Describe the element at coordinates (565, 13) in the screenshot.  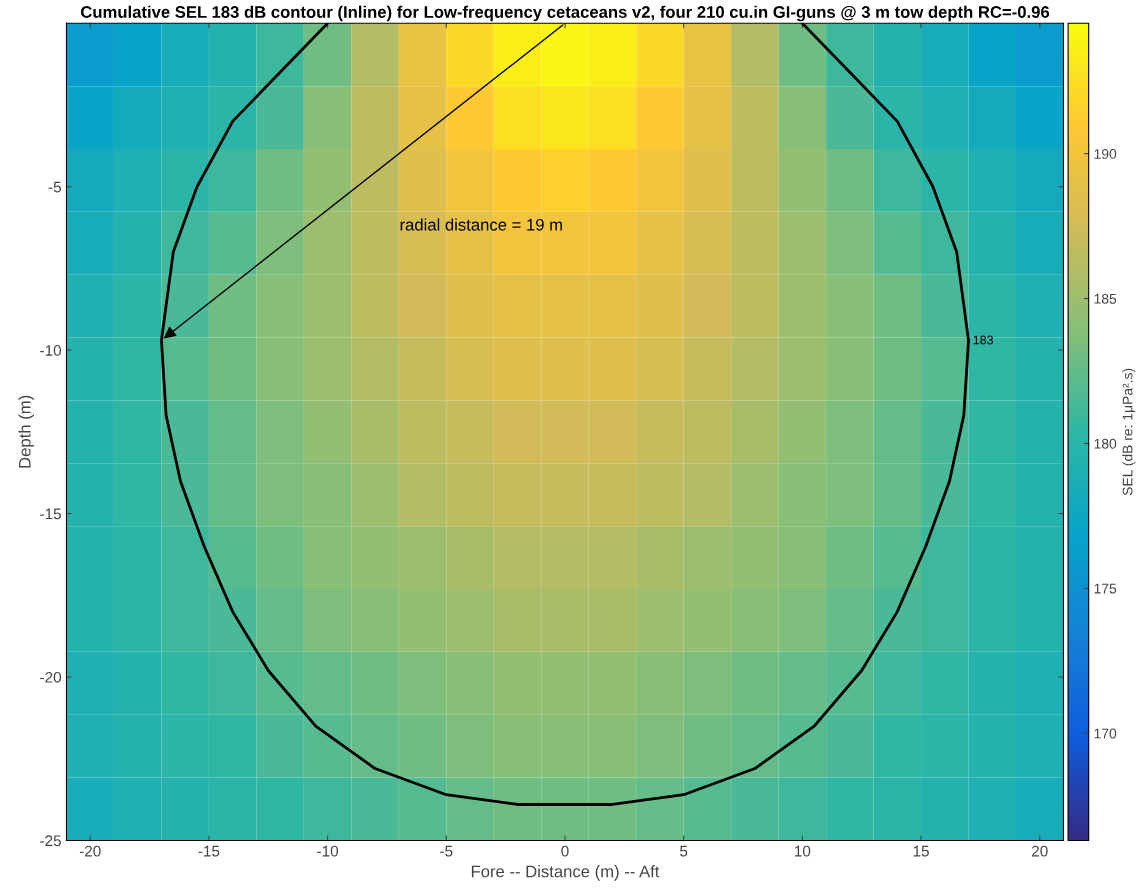
I see `chart-title: Cumulative SEL 183 dB contour (Inline) for Low-frequency cetaceans v2, four 210 cu.in GI-guns @ 3 m tow depth RC=-0.96` at that location.